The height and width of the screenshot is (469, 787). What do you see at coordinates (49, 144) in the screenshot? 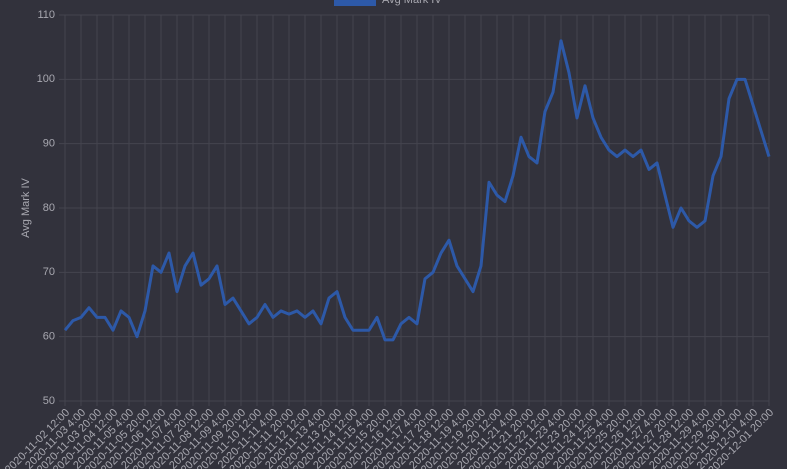
I see `y-tick-label: 90` at bounding box center [49, 144].